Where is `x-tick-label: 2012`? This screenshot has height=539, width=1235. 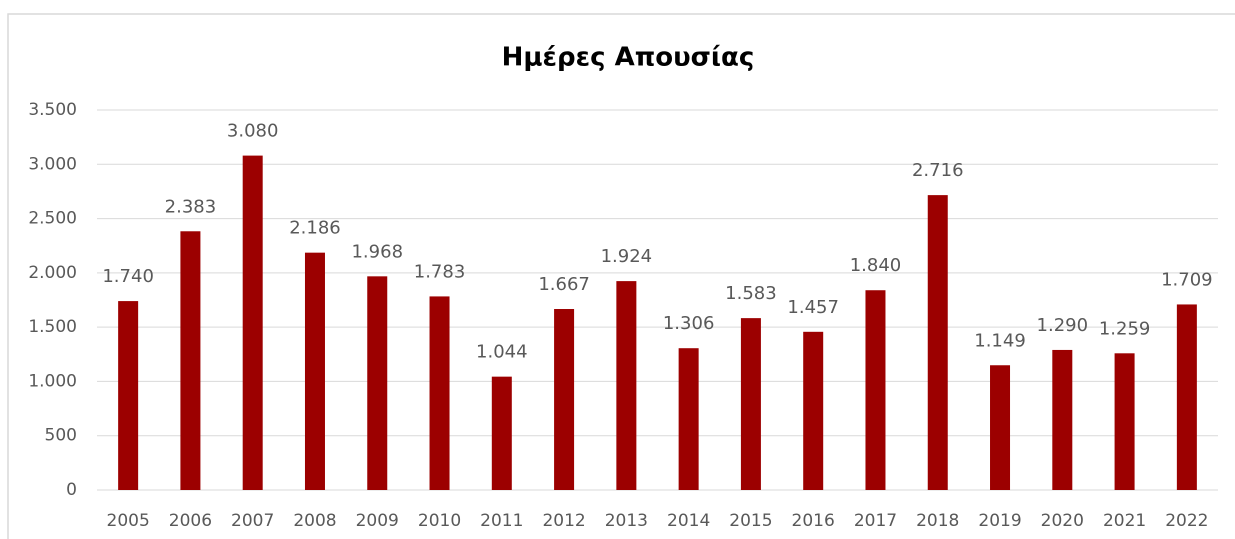
x-tick-label: 2012 is located at coordinates (563, 521).